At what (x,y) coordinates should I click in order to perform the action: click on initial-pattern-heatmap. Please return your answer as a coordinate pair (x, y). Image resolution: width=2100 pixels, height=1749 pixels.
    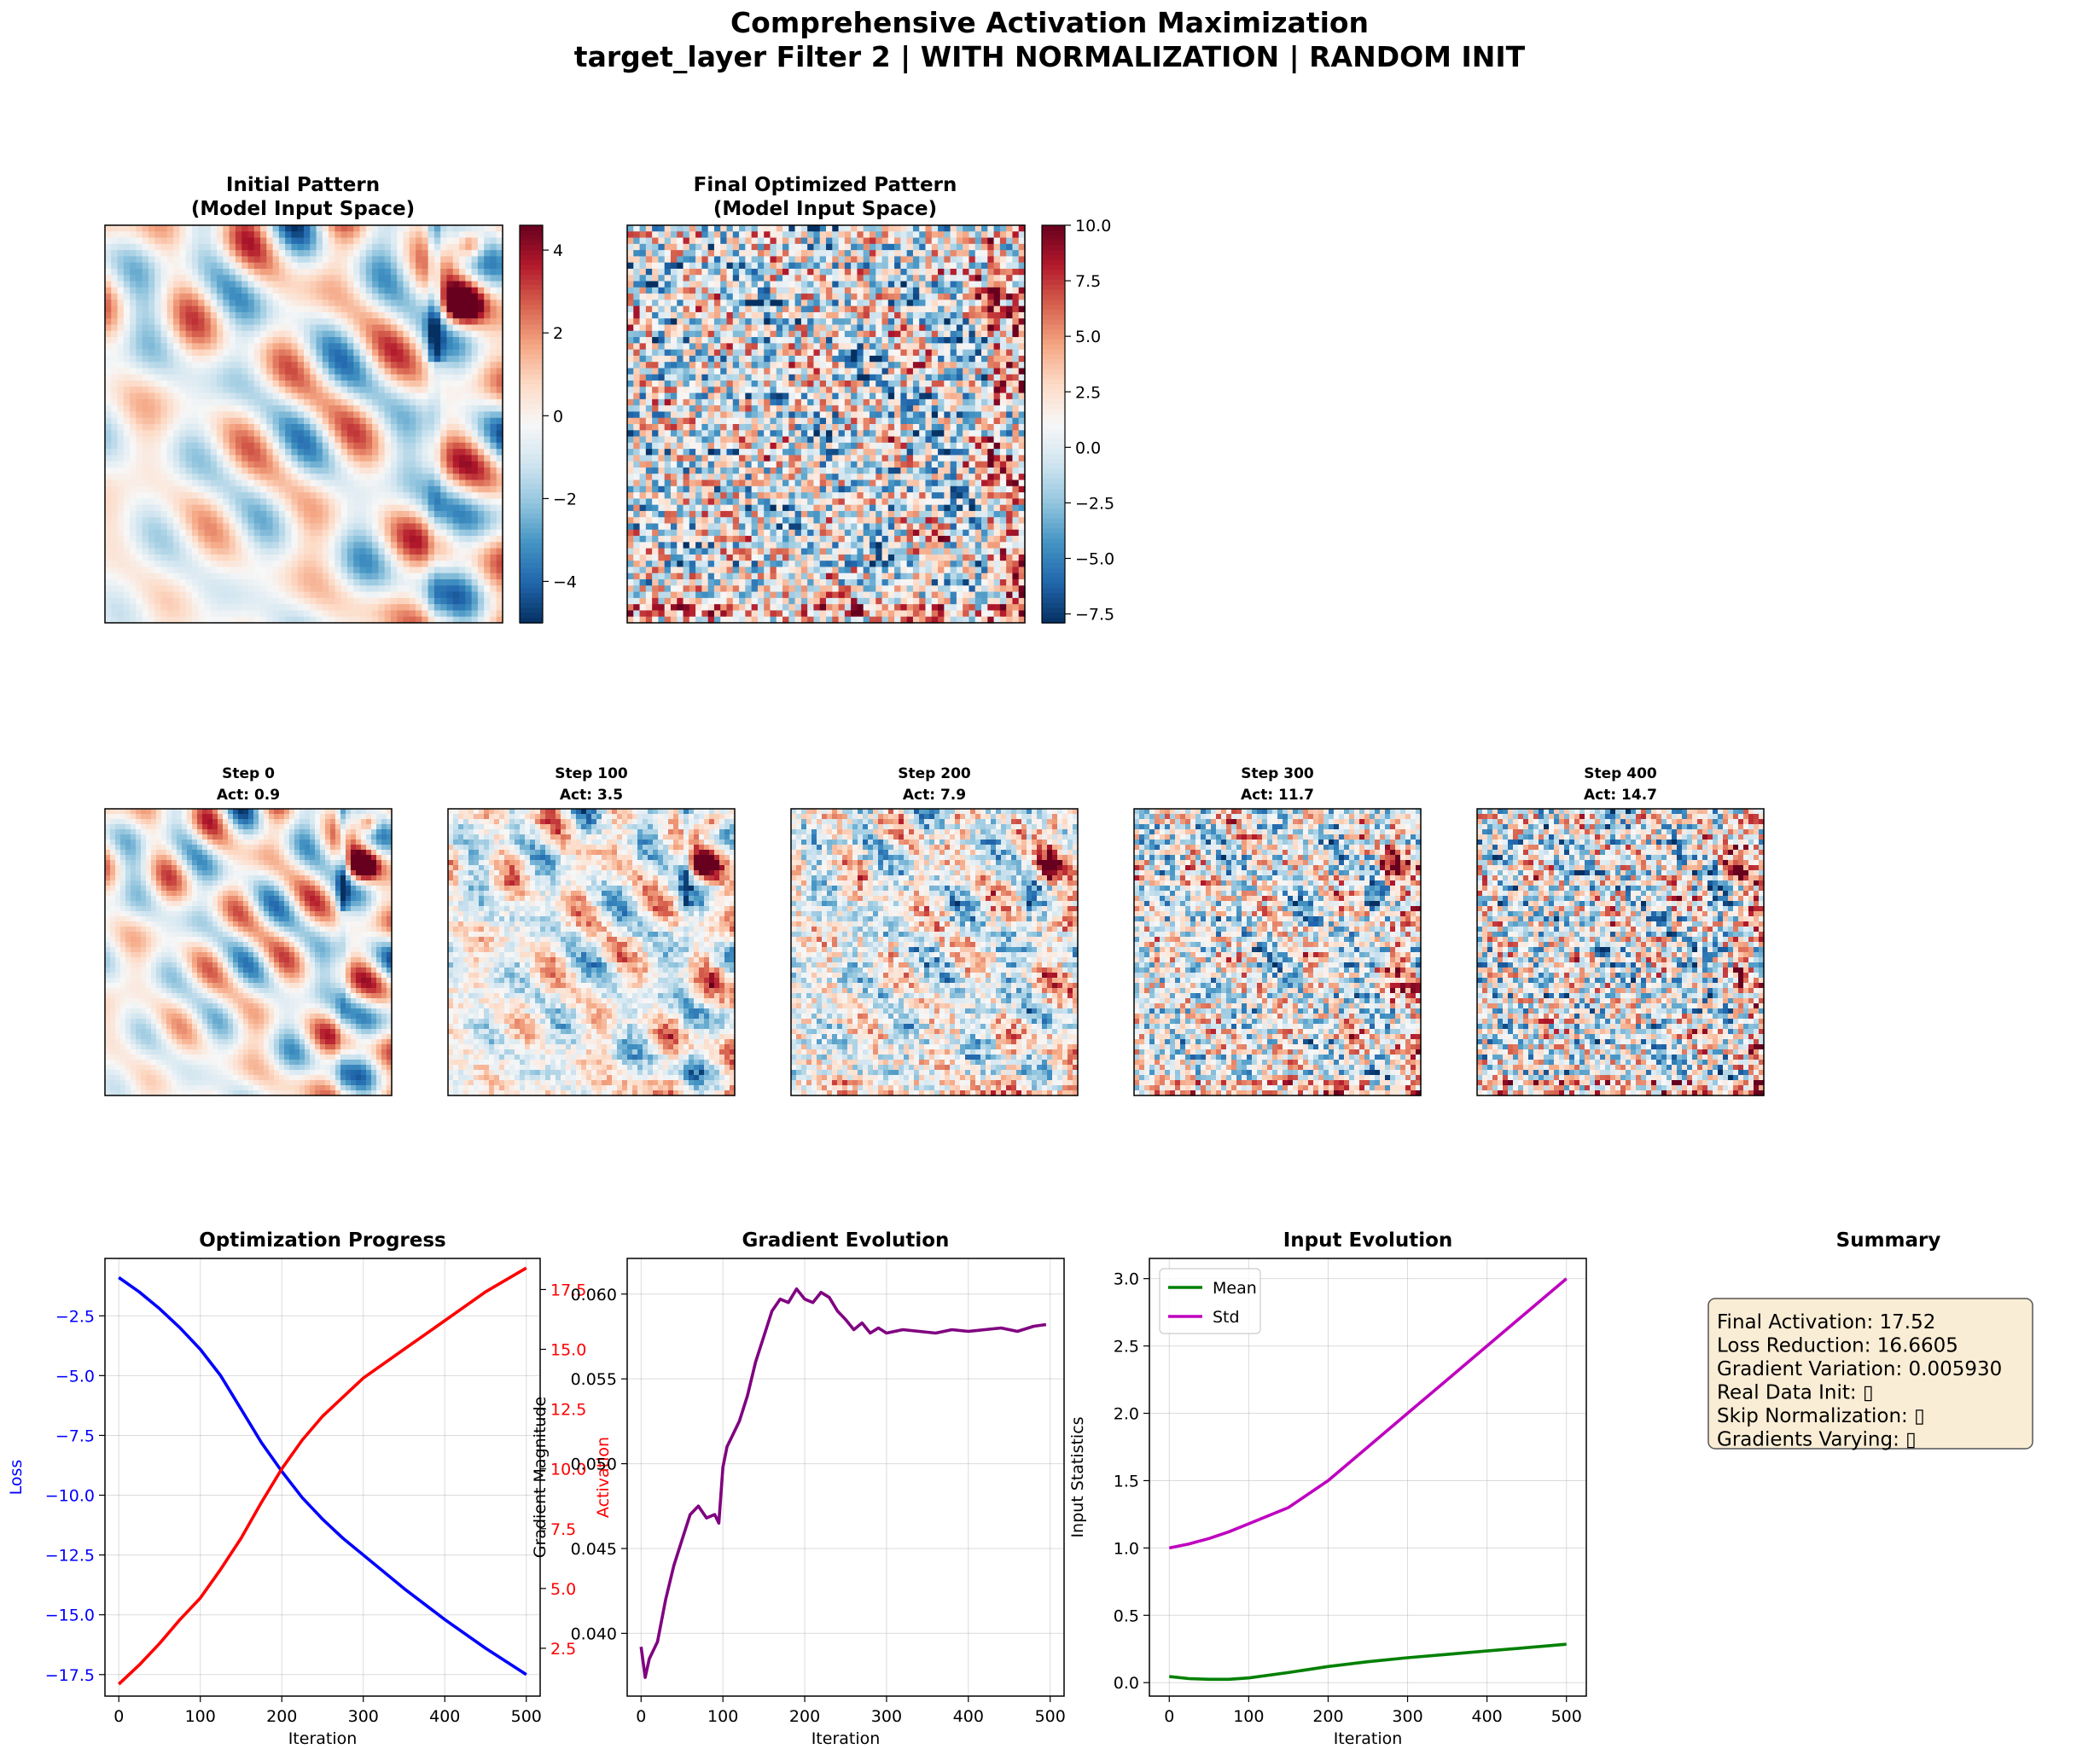
    Looking at the image, I should click on (304, 424).